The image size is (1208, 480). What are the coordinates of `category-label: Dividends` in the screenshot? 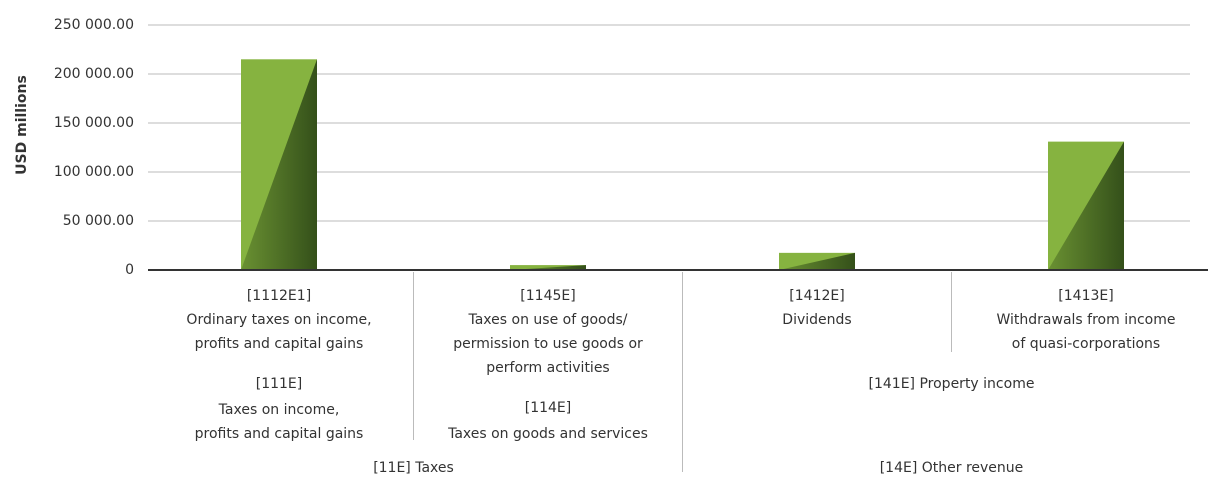 It's located at (816, 320).